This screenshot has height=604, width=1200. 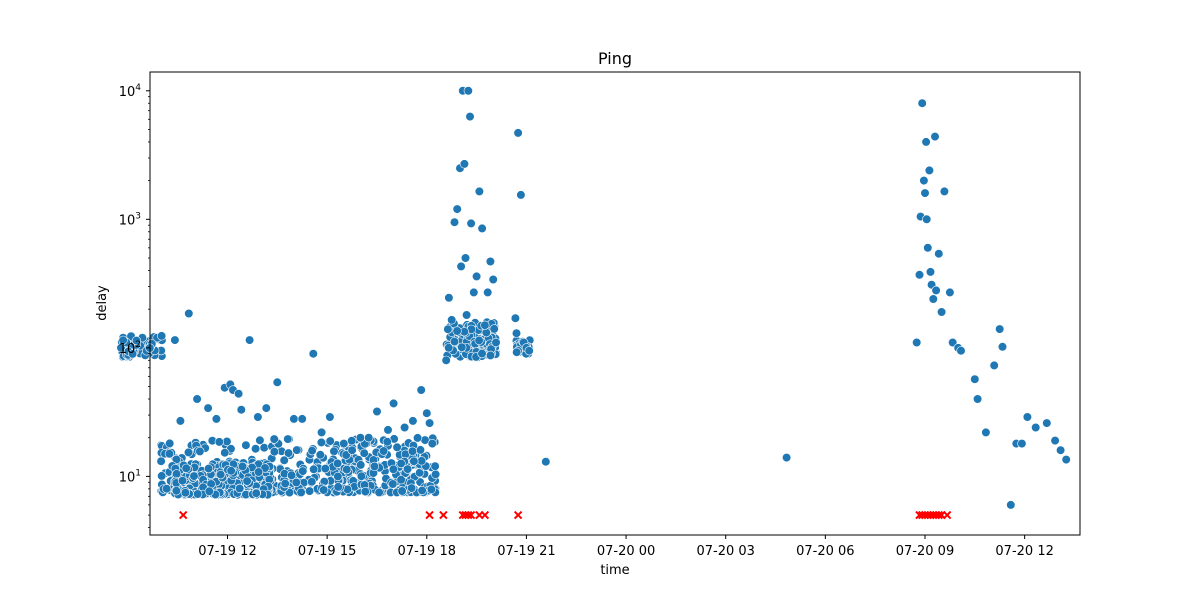 What do you see at coordinates (825, 551) in the screenshot?
I see `x-tick-label: 07-20 06` at bounding box center [825, 551].